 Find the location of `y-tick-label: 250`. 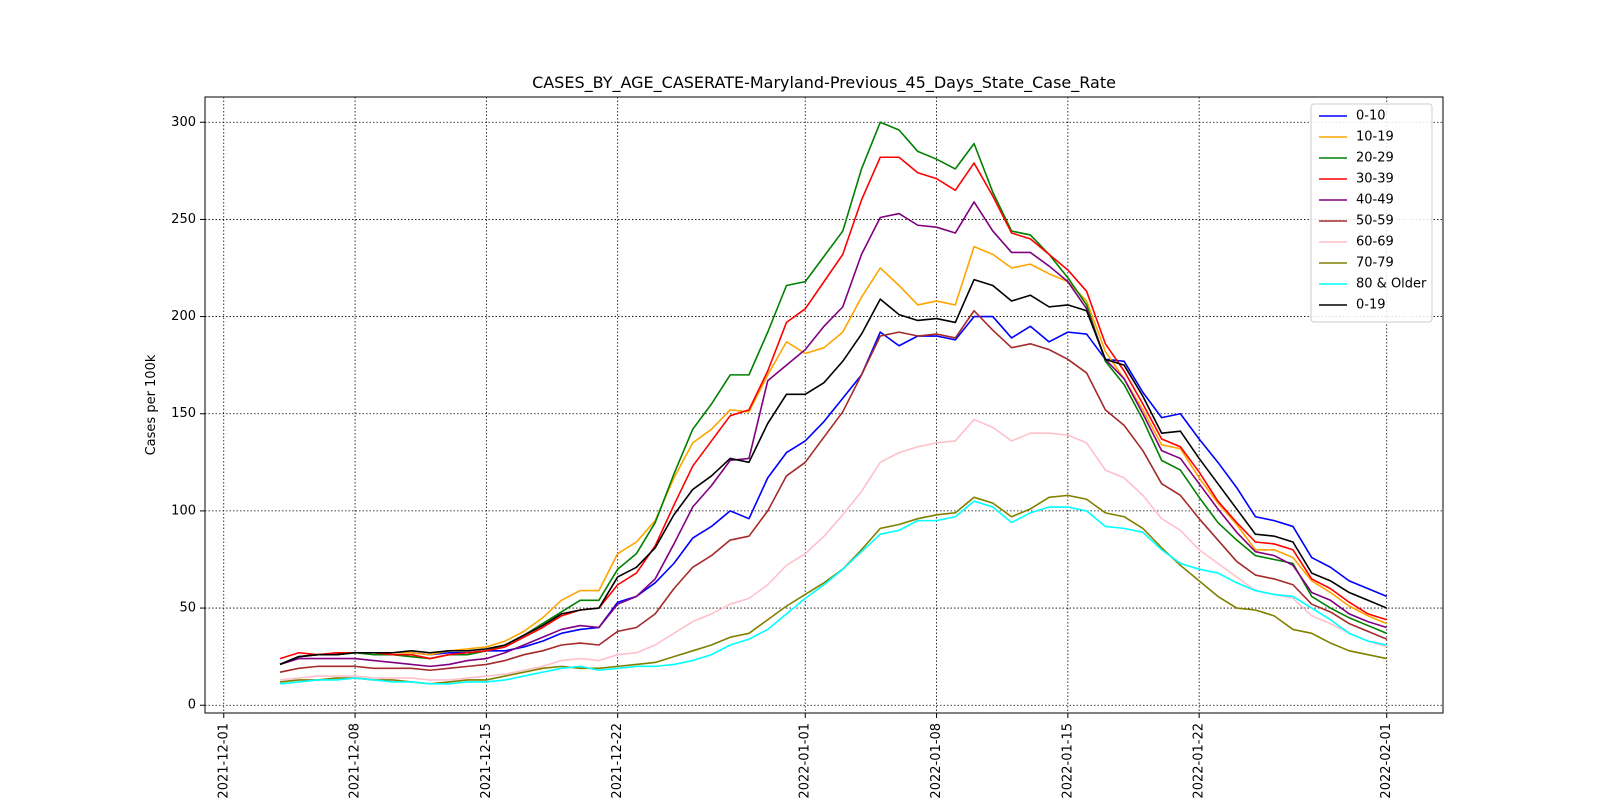

y-tick-label: 250 is located at coordinates (183, 219).